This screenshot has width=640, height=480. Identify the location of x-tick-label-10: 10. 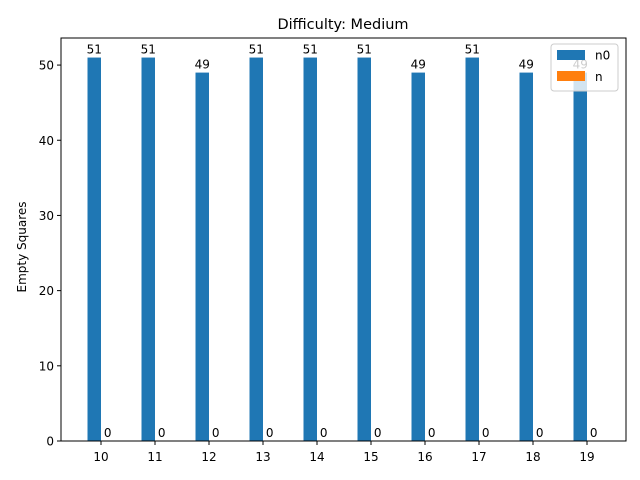
(100, 457).